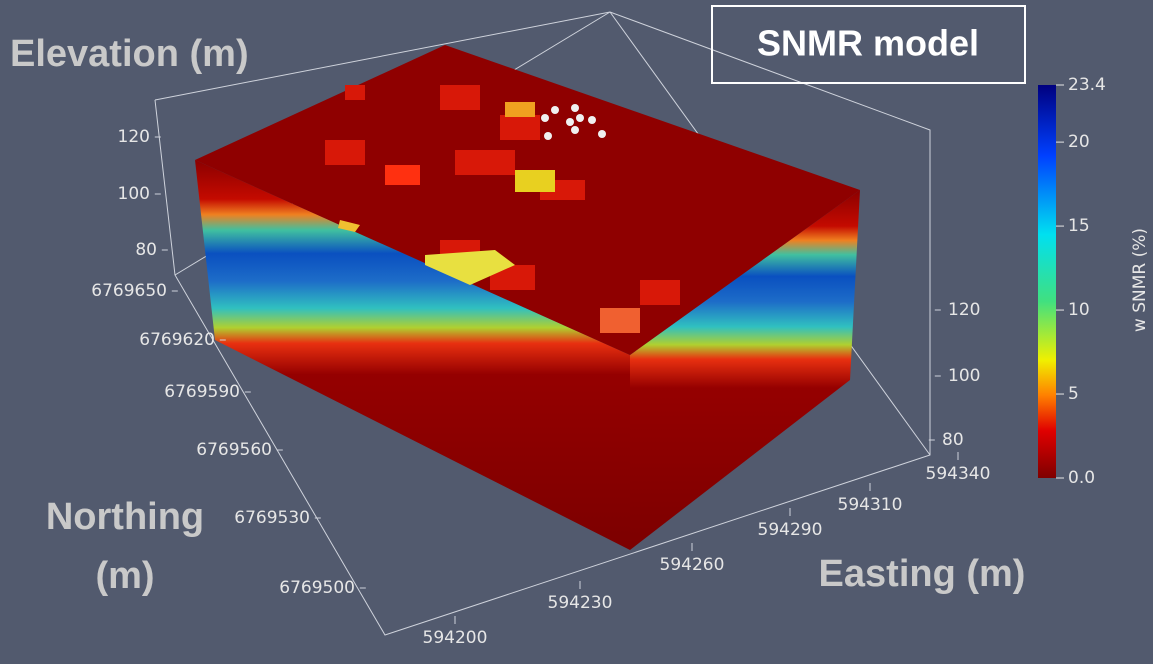 The width and height of the screenshot is (1153, 664). I want to click on colorbar, so click(1047, 281).